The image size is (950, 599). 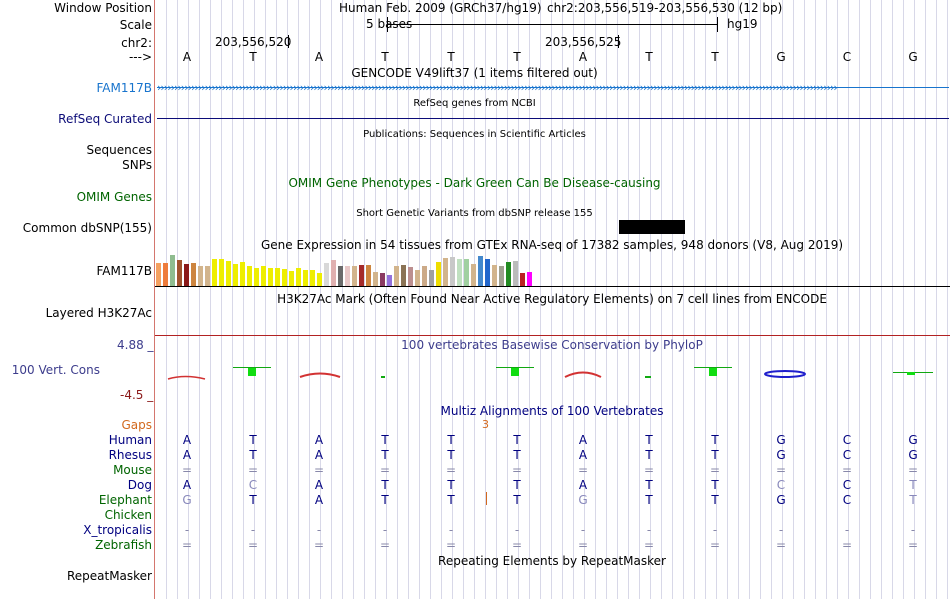 What do you see at coordinates (552, 335) in the screenshot?
I see `h3k27ac-signal-line` at bounding box center [552, 335].